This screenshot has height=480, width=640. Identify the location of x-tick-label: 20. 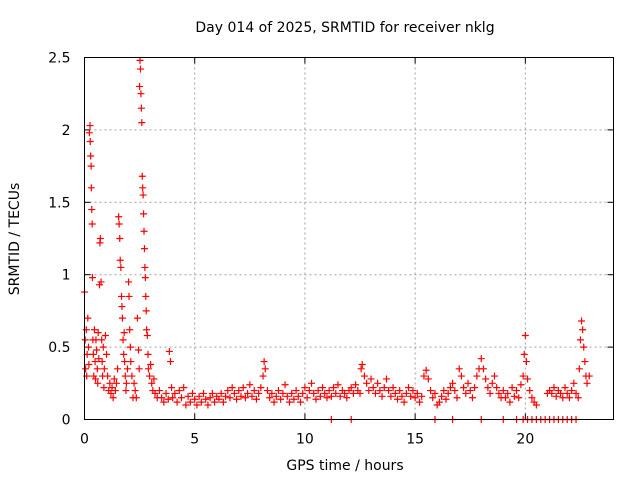
(525, 440).